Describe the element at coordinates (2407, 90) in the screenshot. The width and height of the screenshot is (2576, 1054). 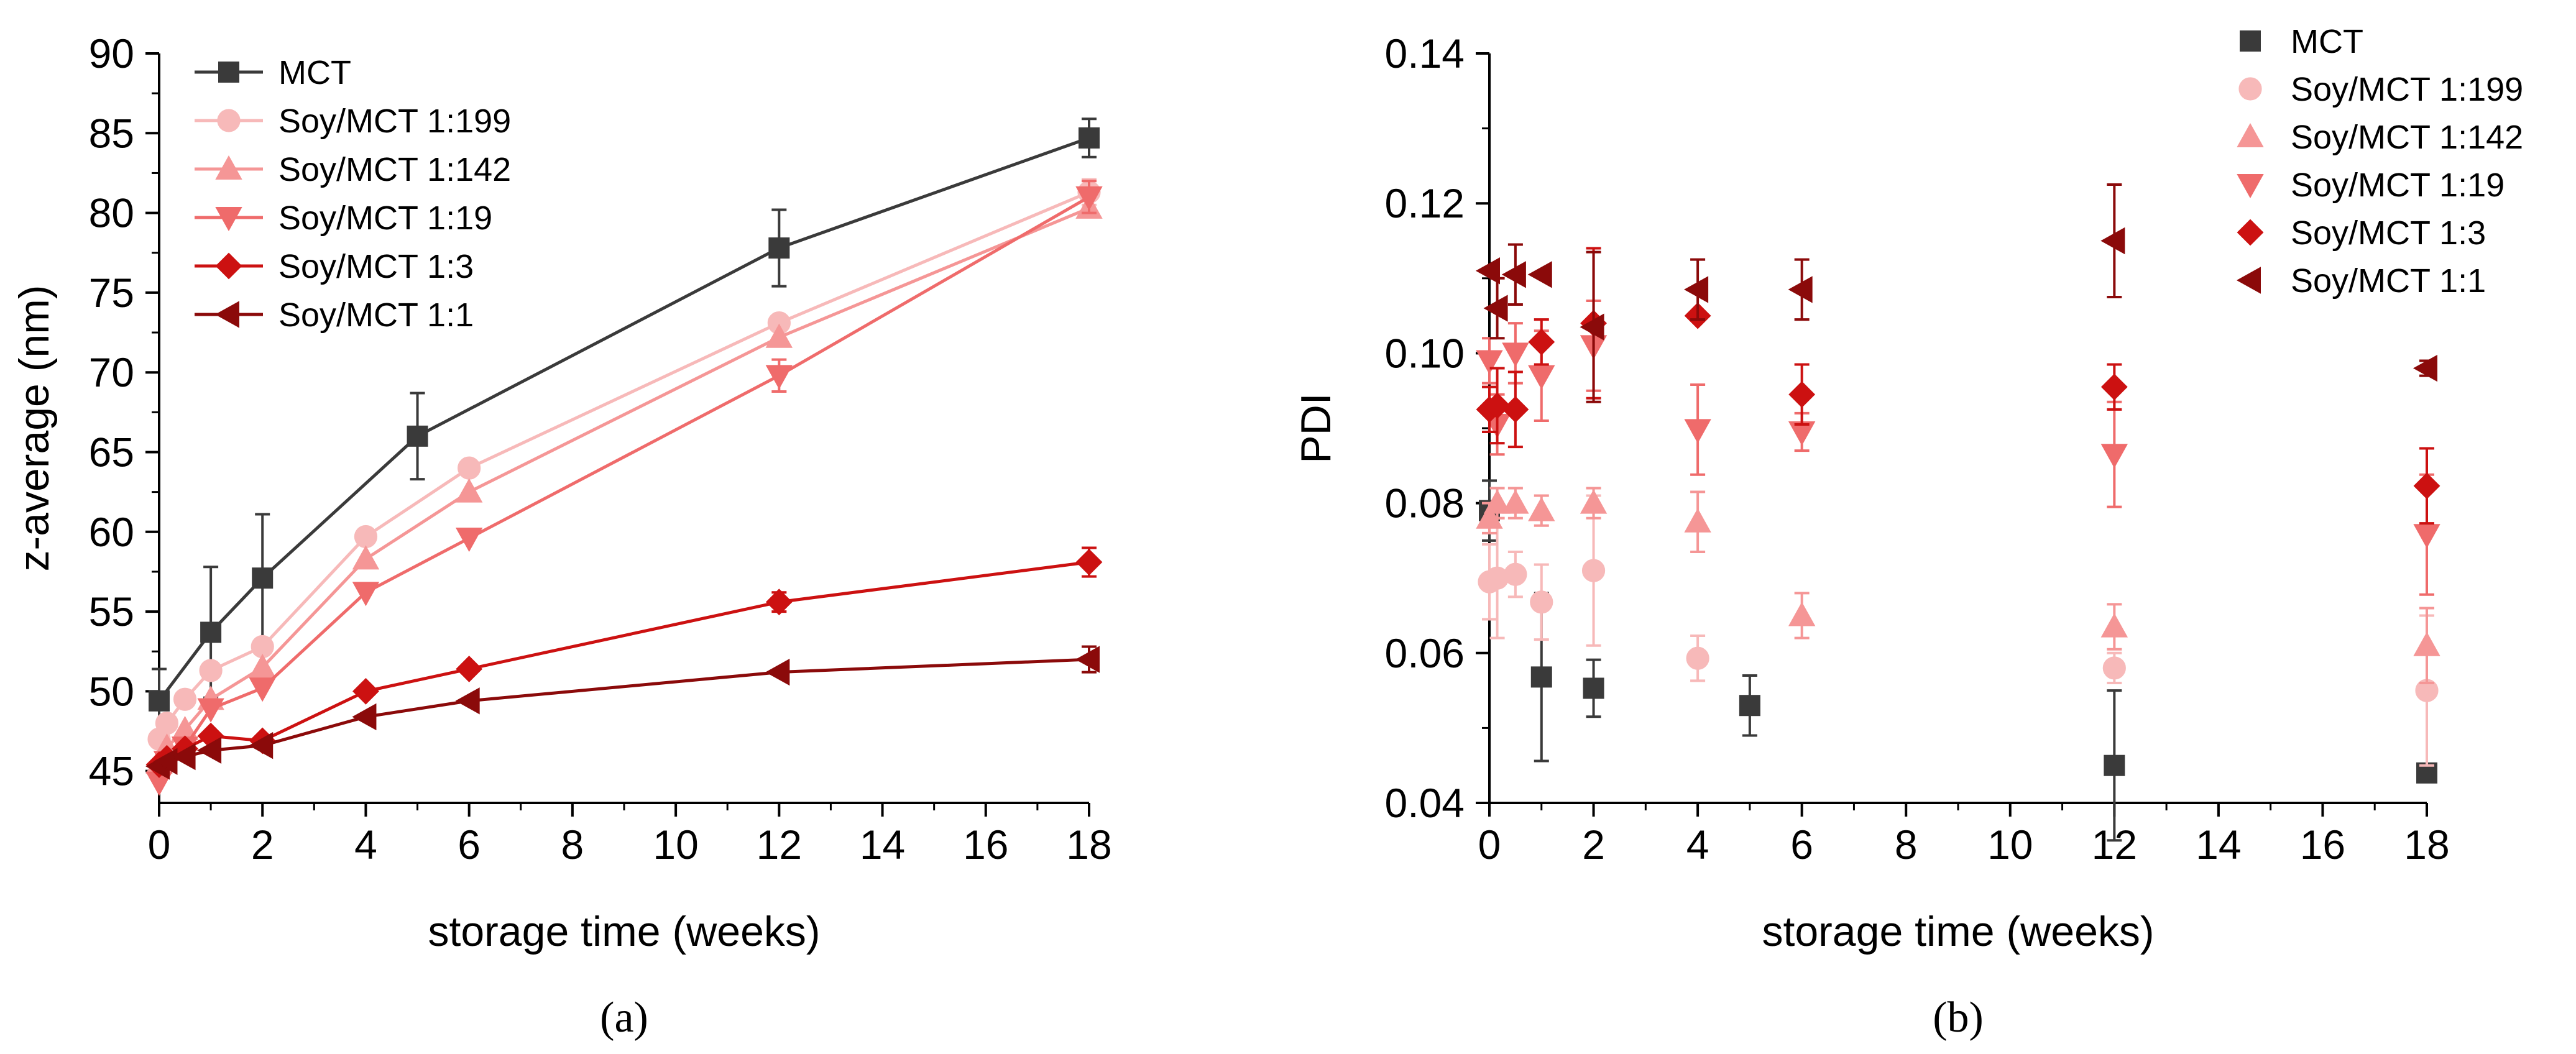
I see `legend-label: Soy/MCT 1:199` at that location.